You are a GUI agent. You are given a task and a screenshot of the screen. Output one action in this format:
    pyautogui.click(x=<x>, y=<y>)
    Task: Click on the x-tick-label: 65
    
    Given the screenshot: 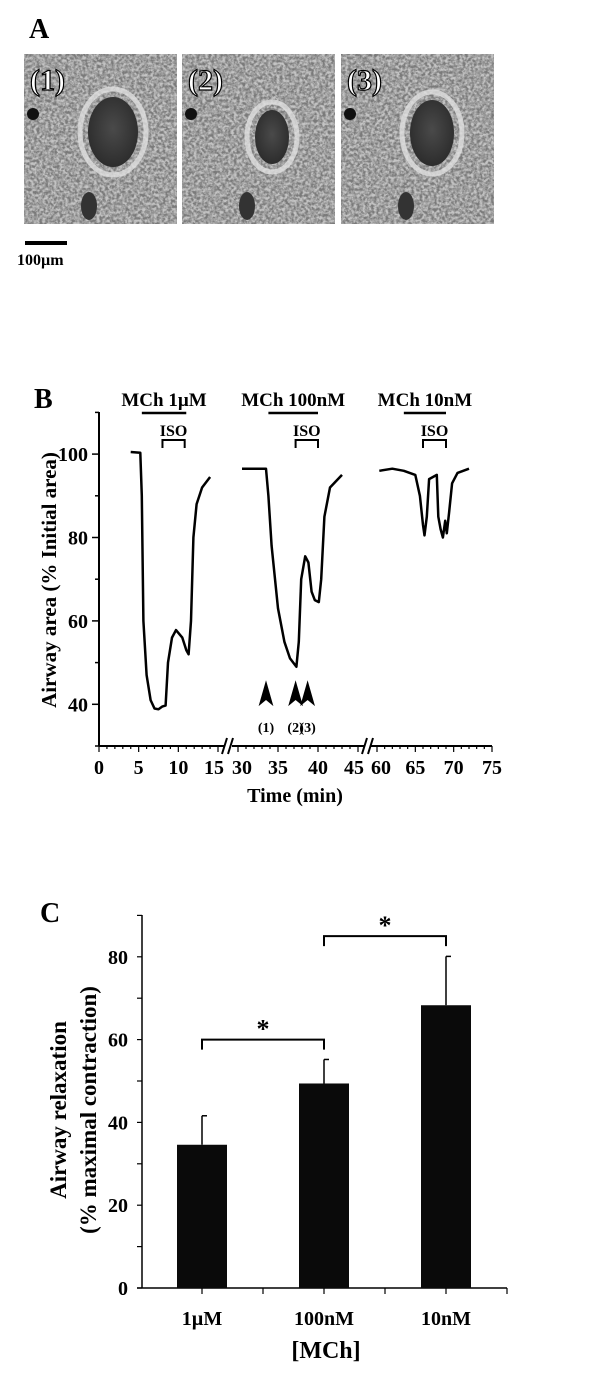 What is the action you would take?
    pyautogui.click(x=415, y=768)
    